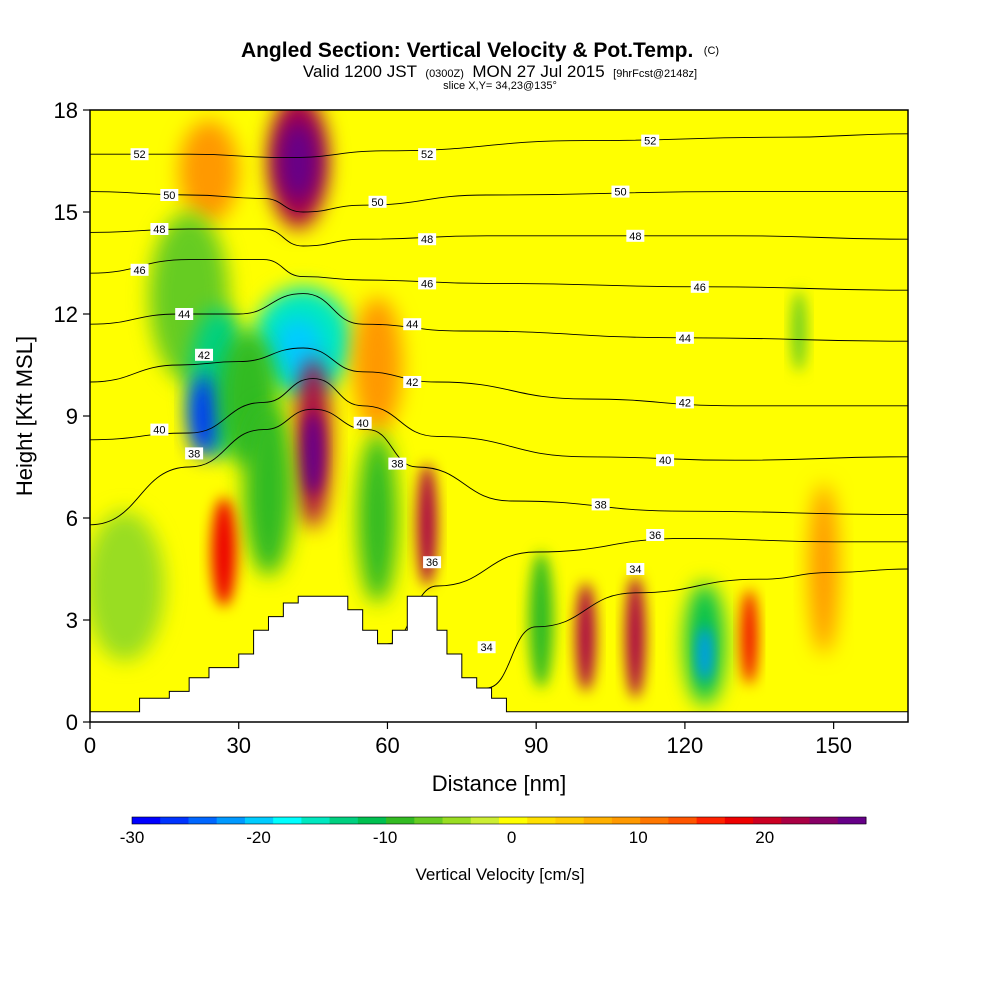  What do you see at coordinates (139, 154) in the screenshot?
I see `contour-label-52: 52` at bounding box center [139, 154].